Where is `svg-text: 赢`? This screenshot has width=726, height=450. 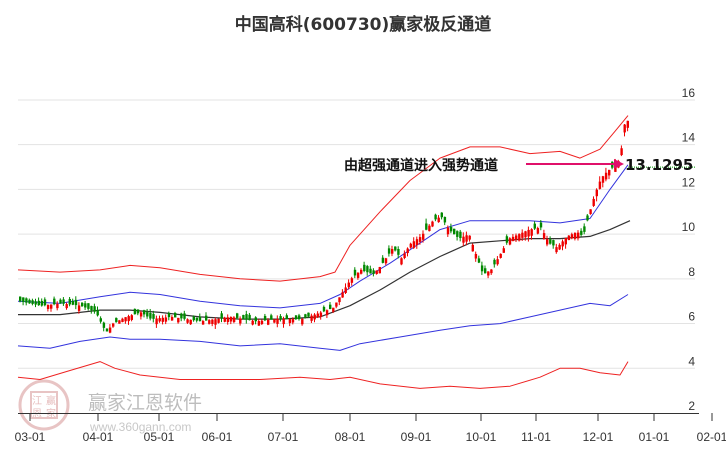 svg-text: 赢 is located at coordinates (51, 400).